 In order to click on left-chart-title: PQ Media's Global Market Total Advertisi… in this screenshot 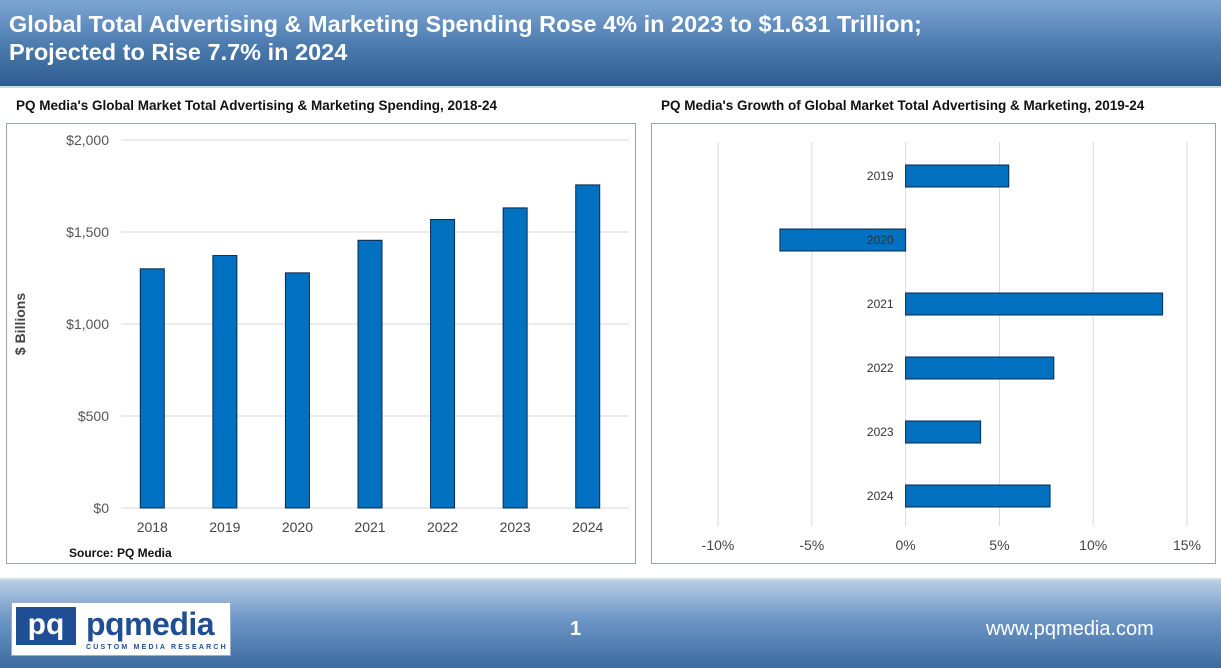, I will do `click(257, 105)`.